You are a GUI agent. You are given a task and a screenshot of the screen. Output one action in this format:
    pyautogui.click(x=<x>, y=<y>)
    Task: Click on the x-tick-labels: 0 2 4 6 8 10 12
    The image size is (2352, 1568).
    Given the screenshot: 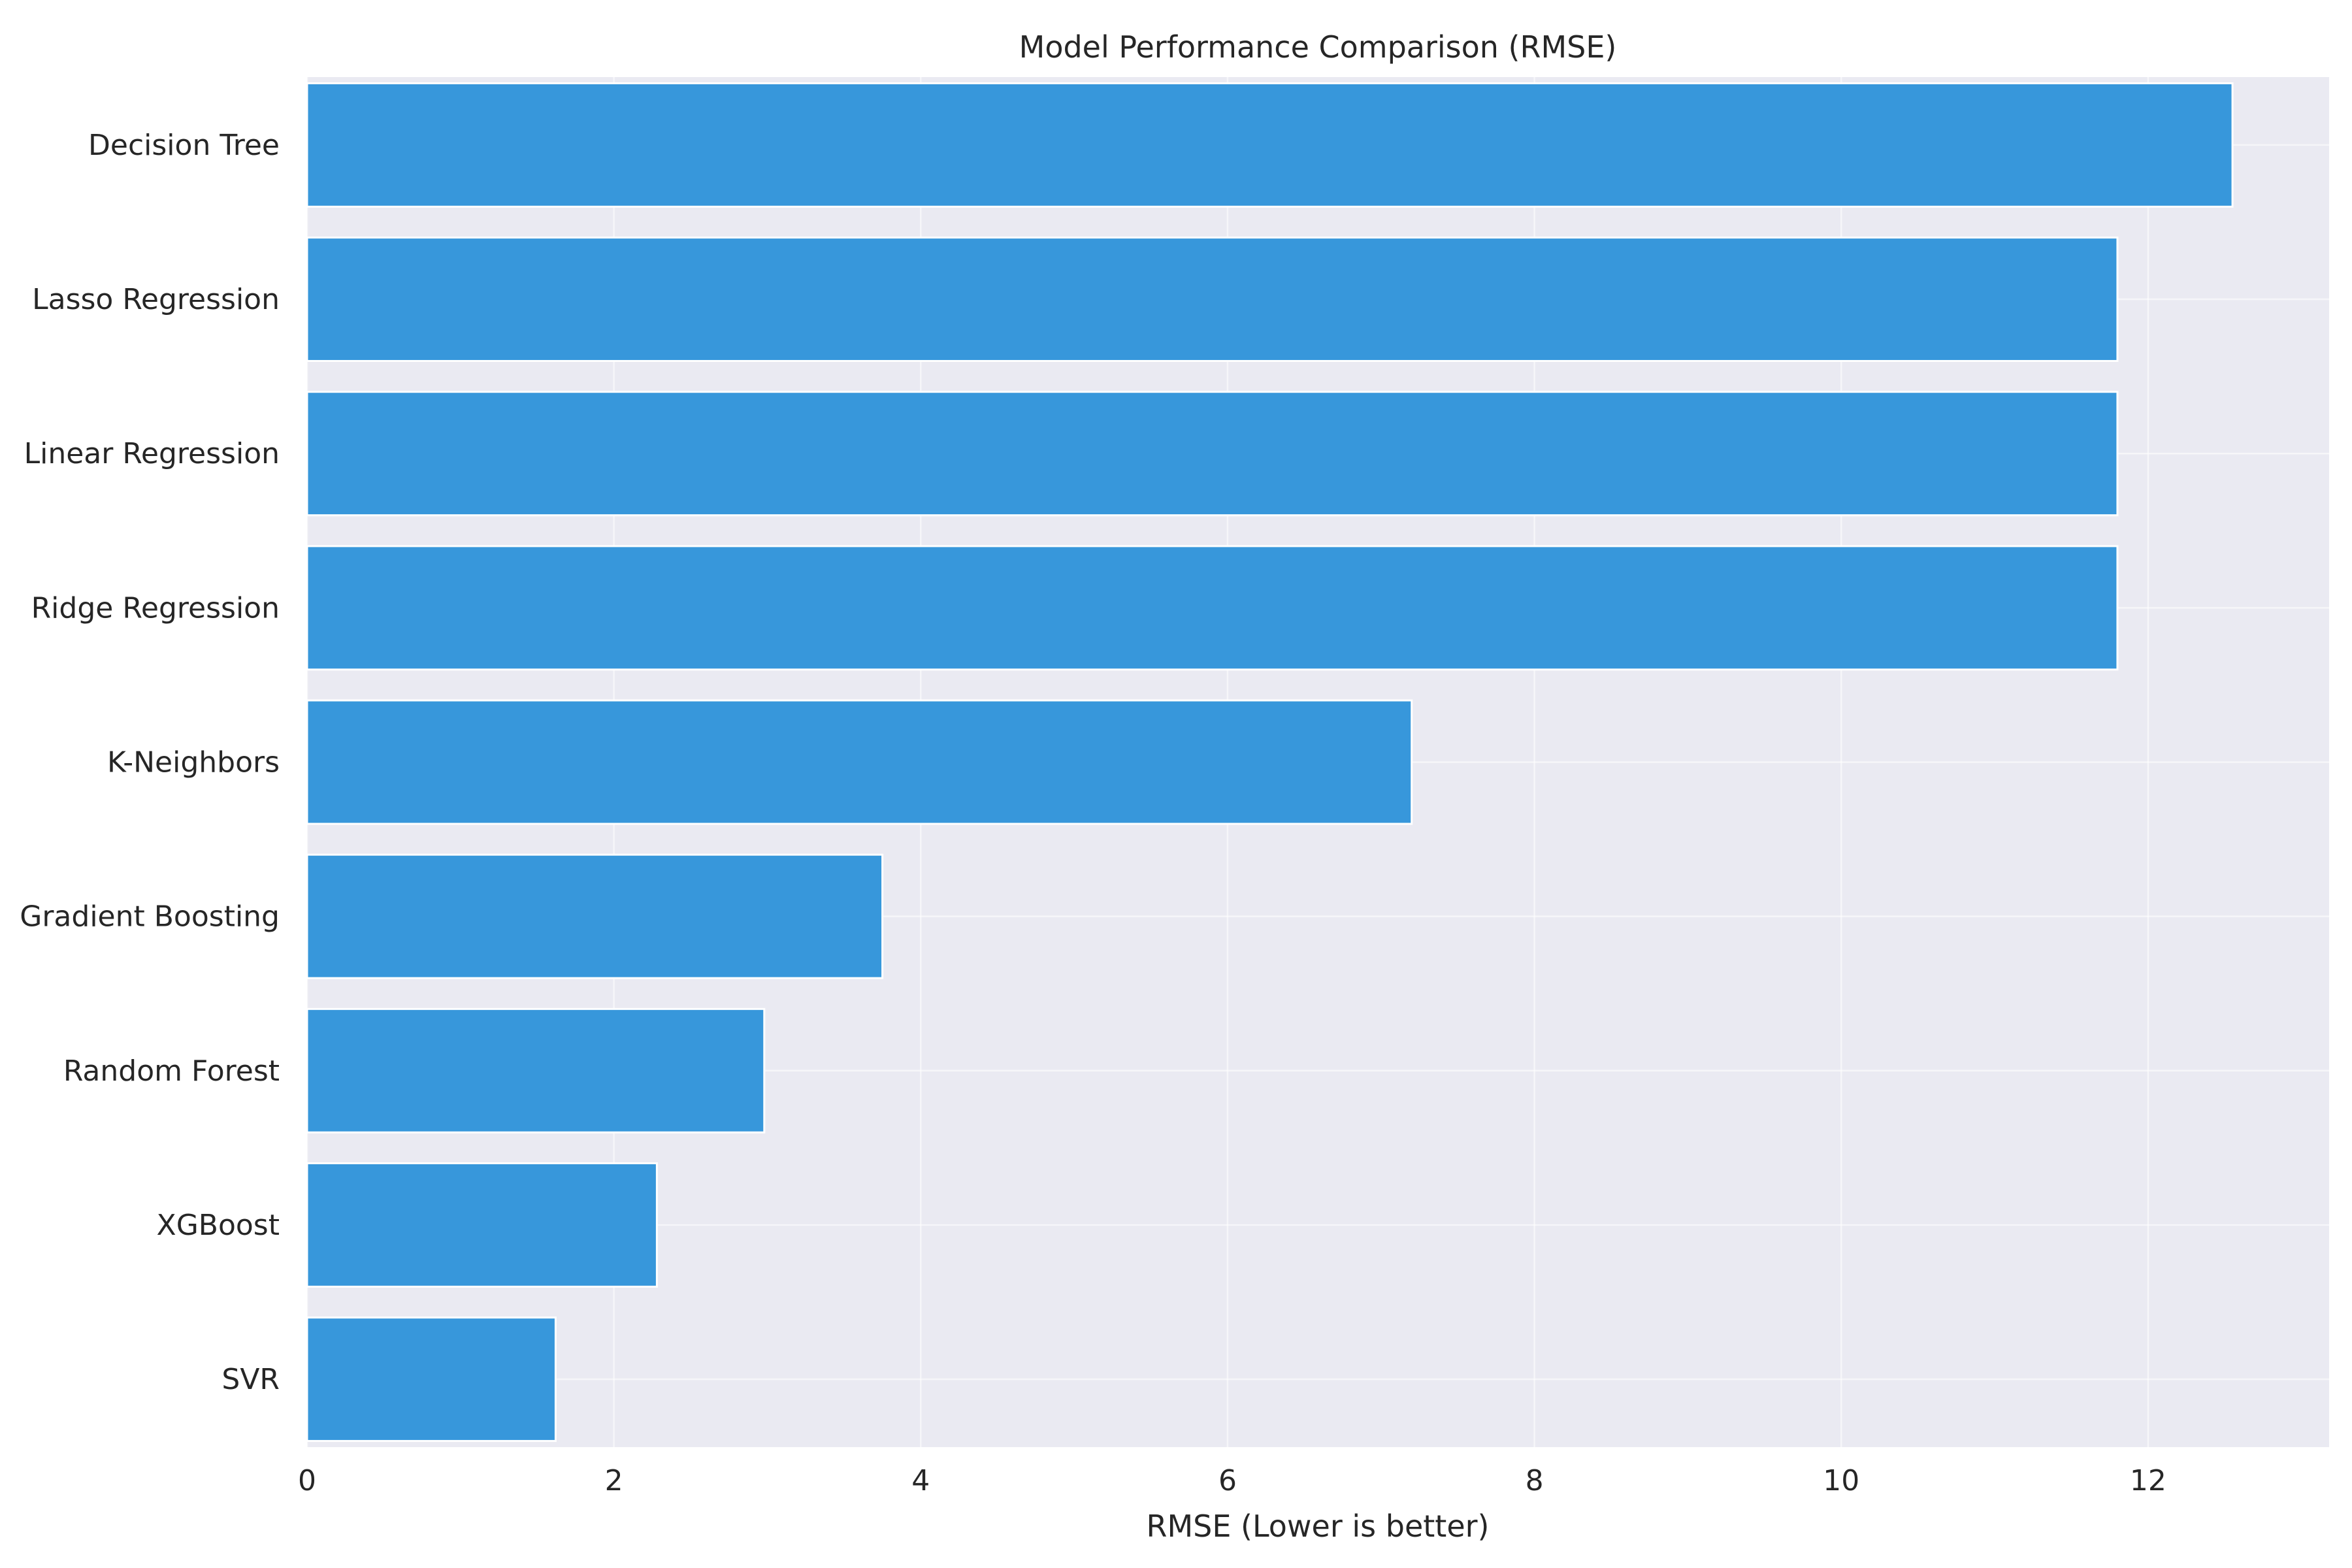 What is the action you would take?
    pyautogui.click(x=1232, y=1480)
    